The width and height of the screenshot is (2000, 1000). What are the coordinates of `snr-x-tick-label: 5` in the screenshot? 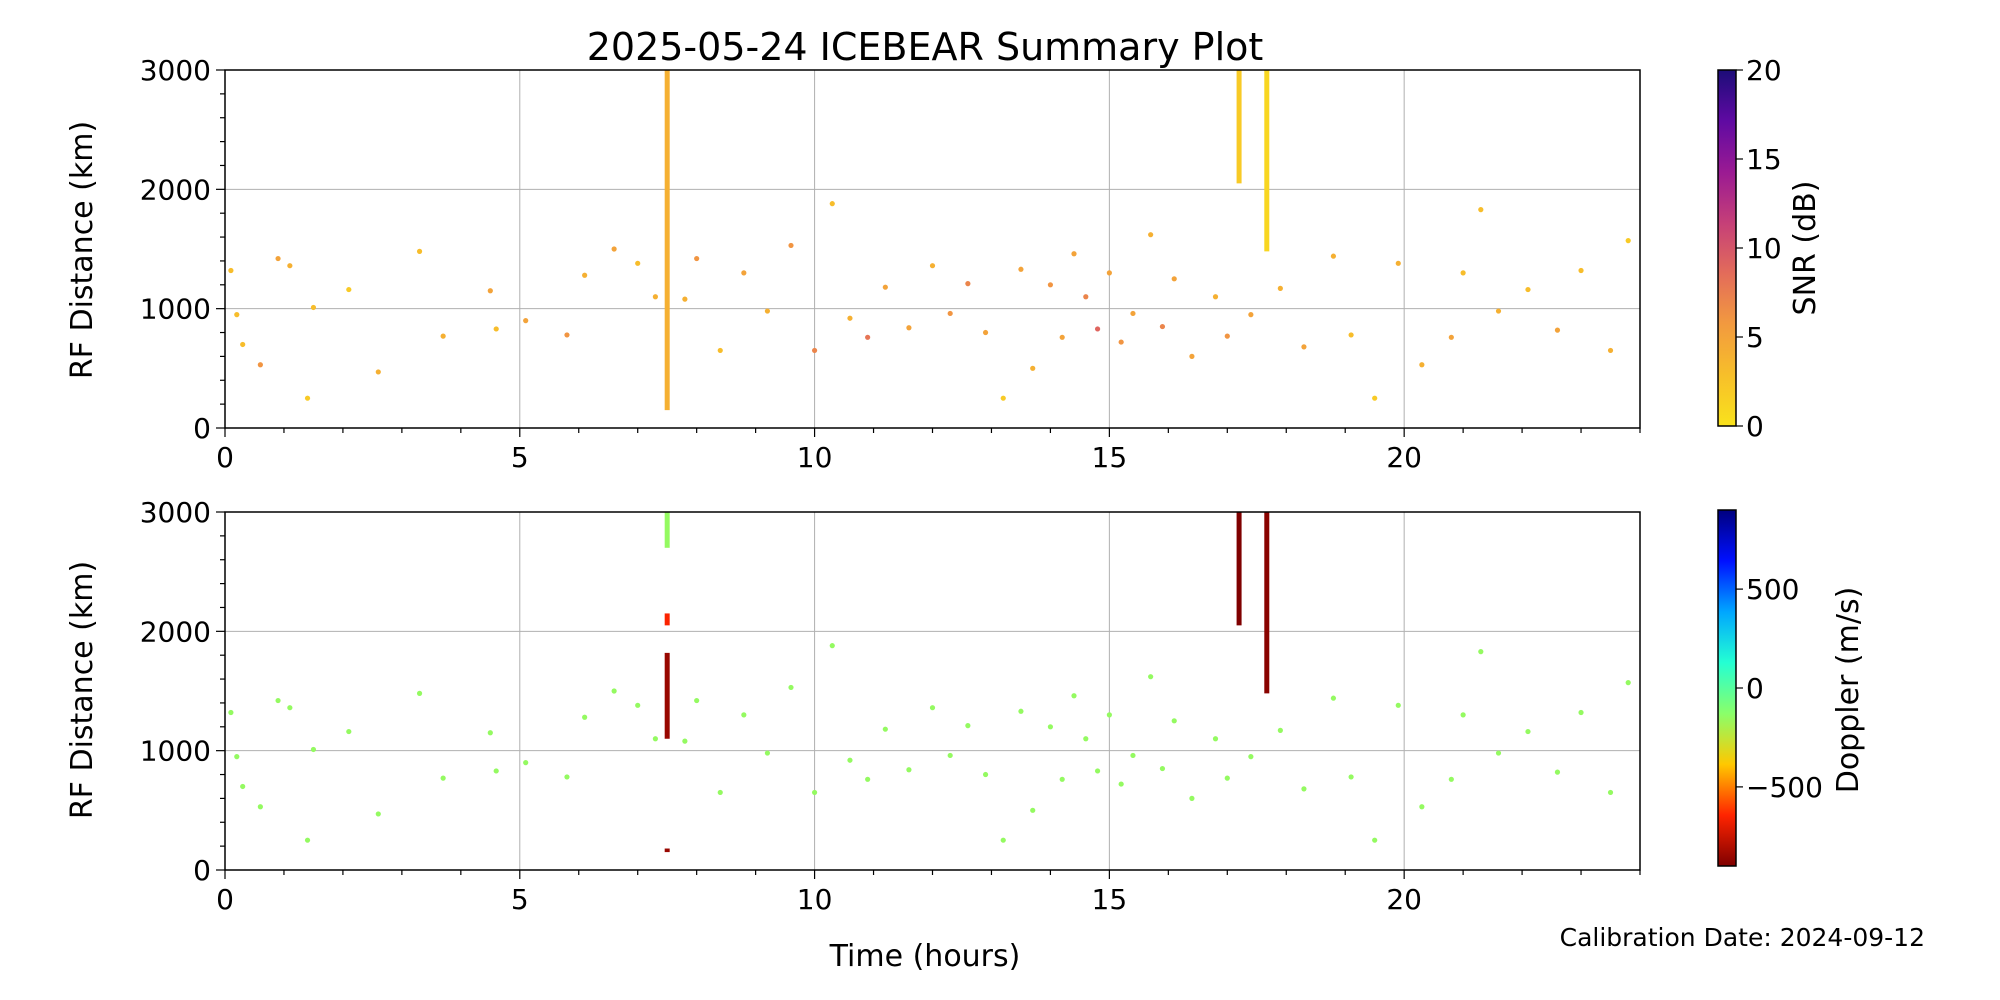 It's located at (520, 457).